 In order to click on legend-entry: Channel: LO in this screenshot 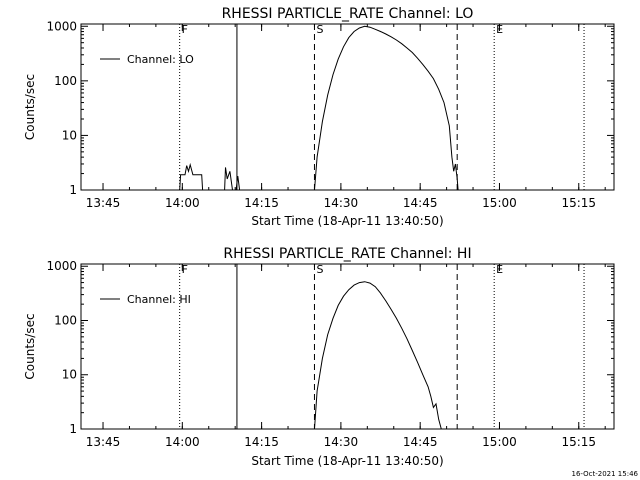, I will do `click(160, 59)`.